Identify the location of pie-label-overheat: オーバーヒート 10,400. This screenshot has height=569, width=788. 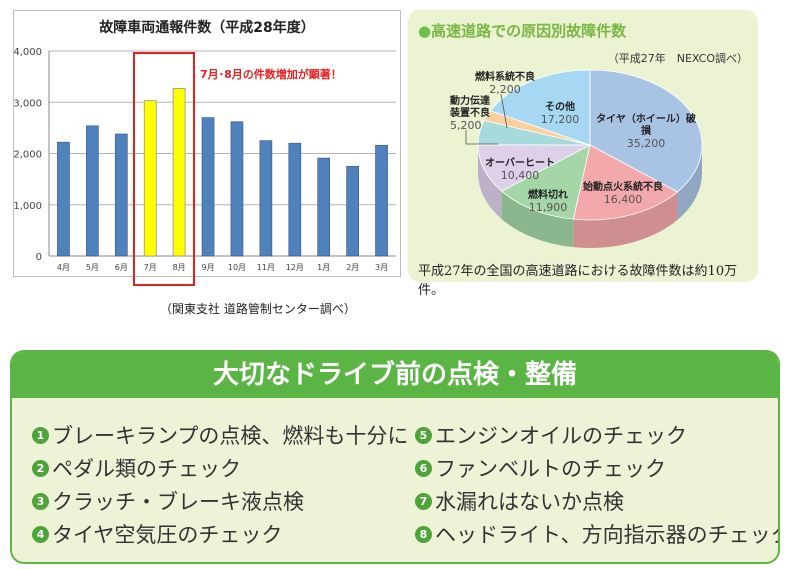
(520, 170).